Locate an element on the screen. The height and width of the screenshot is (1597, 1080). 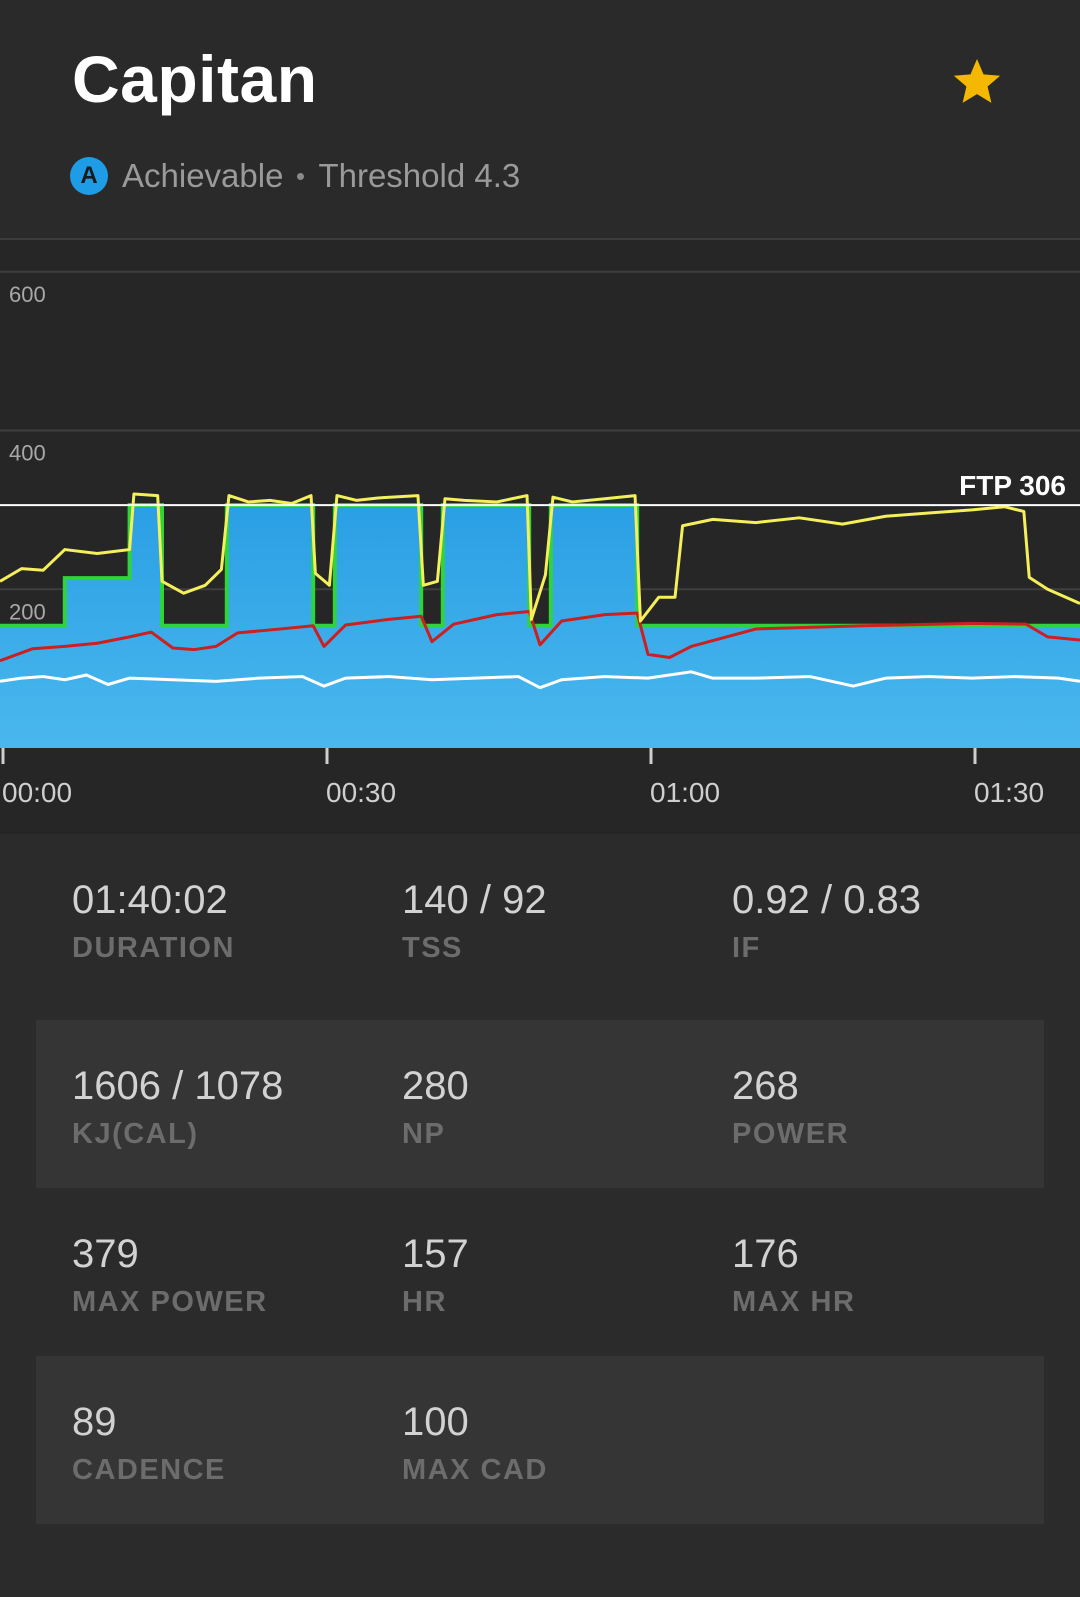
workout-title: Capitan is located at coordinates (195, 79).